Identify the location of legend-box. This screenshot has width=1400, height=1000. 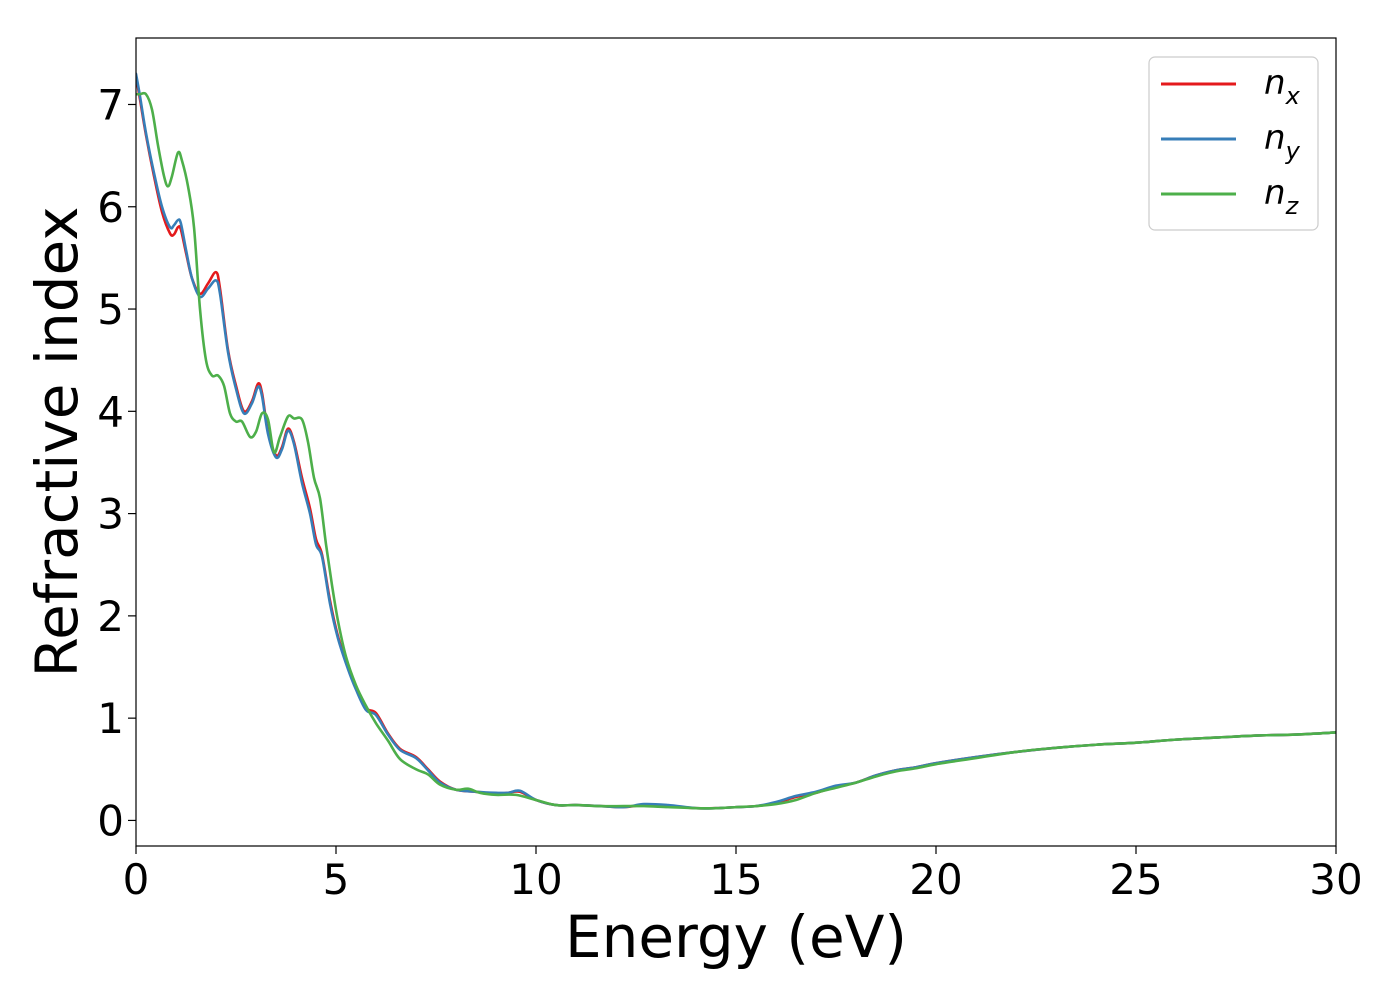
(1233, 143).